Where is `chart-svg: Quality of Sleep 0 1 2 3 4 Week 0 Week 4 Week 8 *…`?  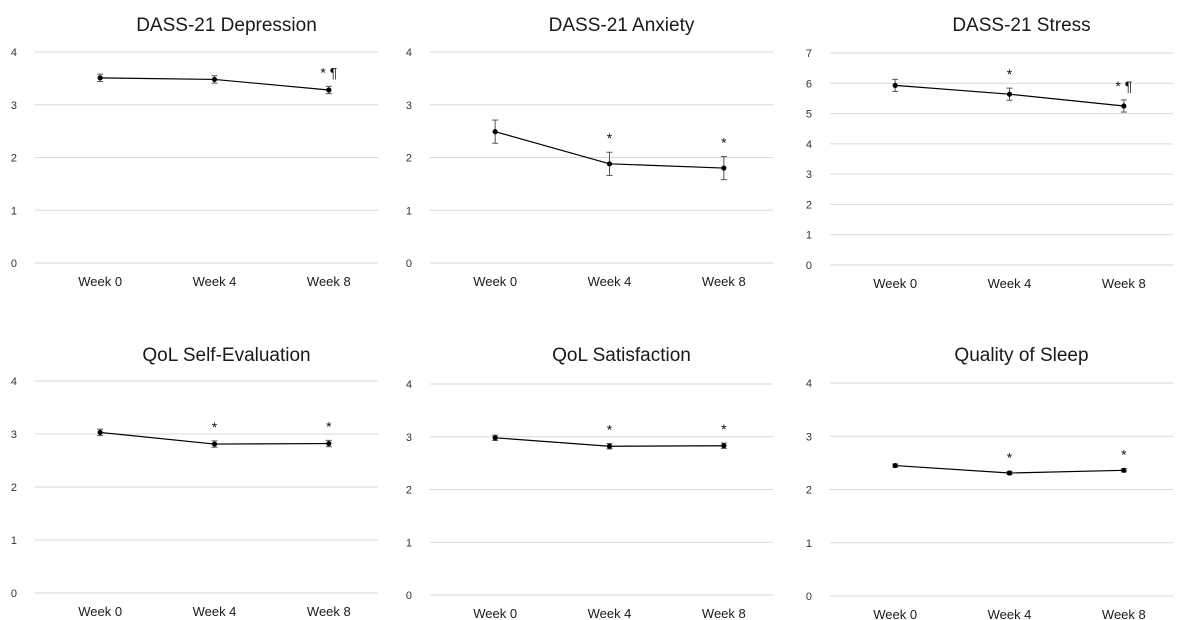
chart-svg: Quality of Sleep 0 1 2 3 4 Week 0 Week 4 Week 8 *… is located at coordinates (989, 482).